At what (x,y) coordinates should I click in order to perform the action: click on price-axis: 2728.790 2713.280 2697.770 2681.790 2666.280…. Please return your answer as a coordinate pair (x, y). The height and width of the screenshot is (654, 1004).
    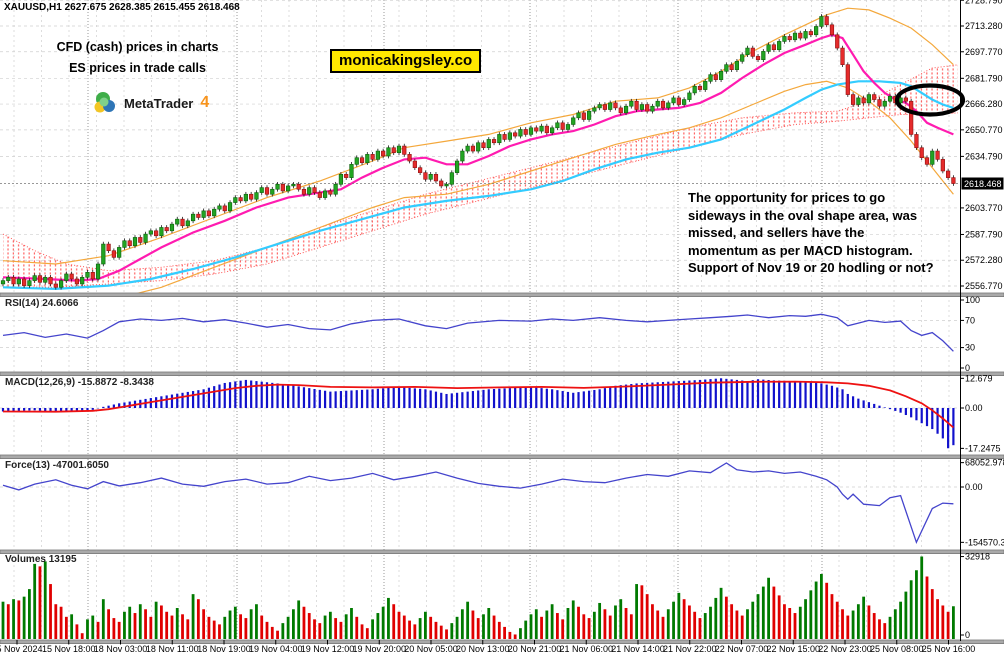
    Looking at the image, I should click on (982, 320).